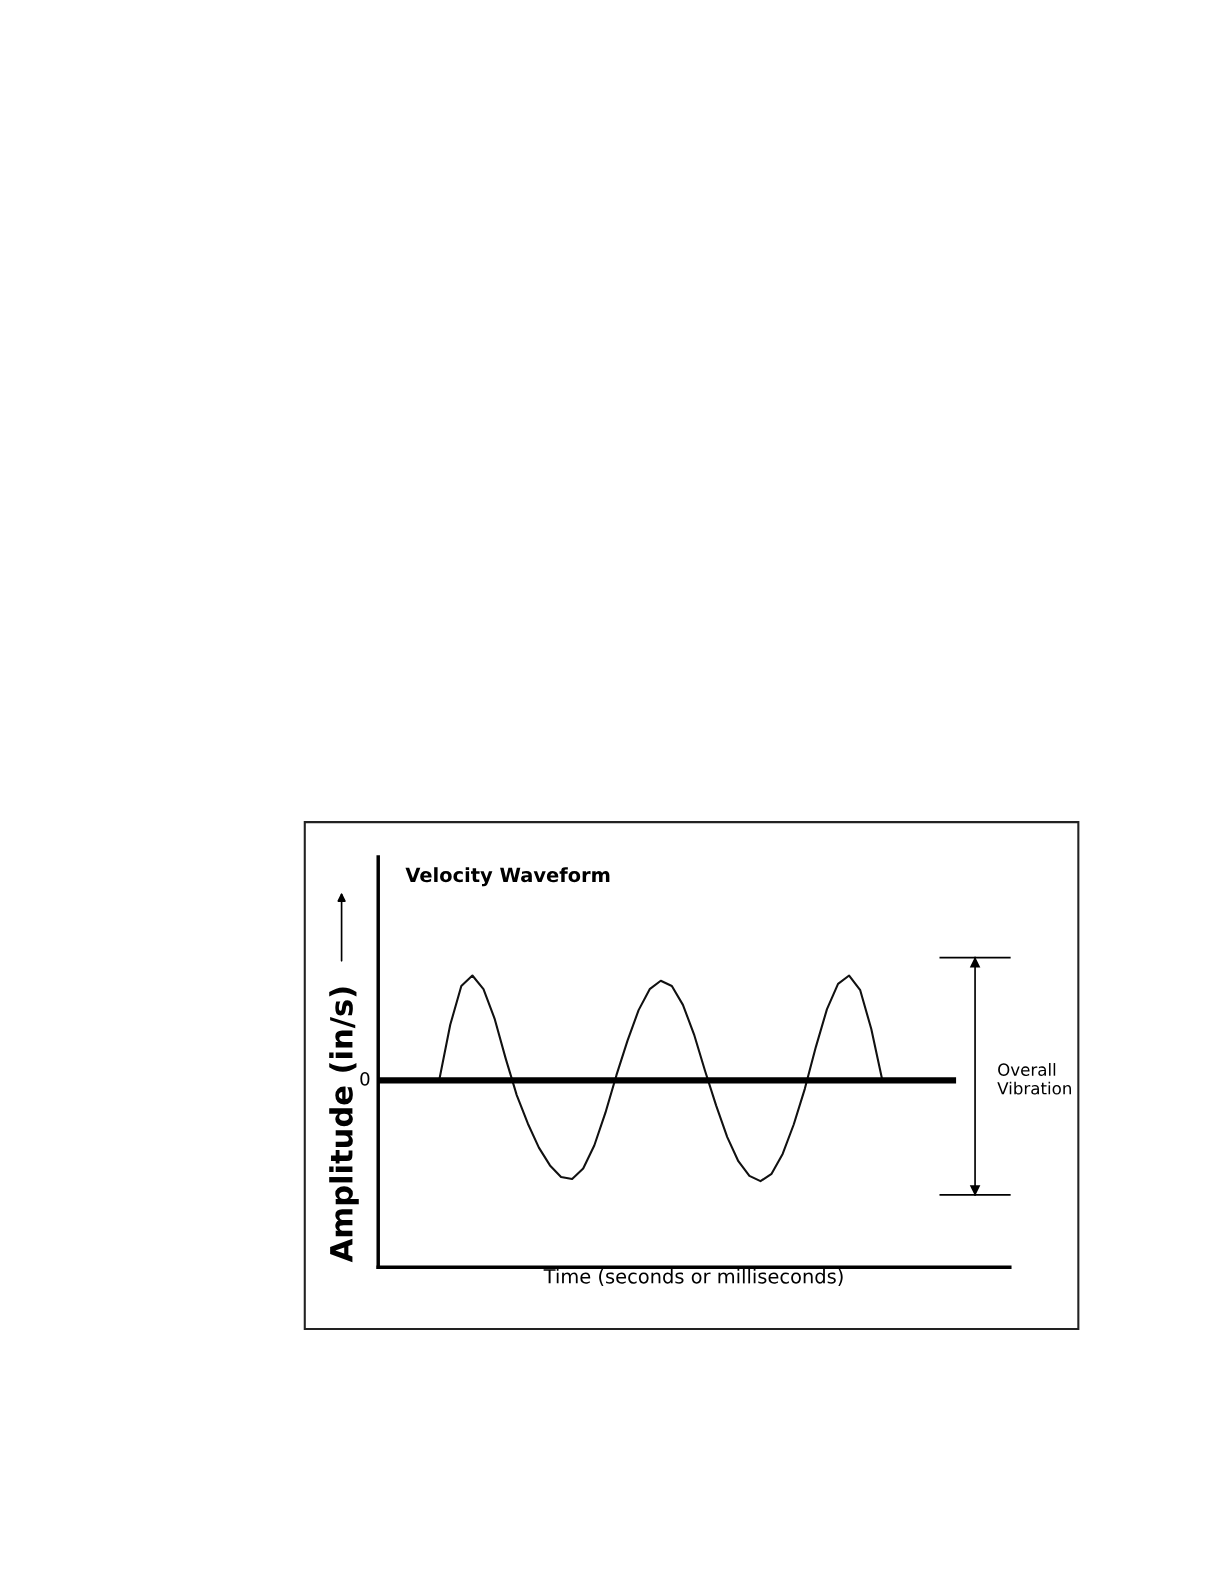  Describe the element at coordinates (1034, 1079) in the screenshot. I see `annotation: Overall Vibration` at that location.